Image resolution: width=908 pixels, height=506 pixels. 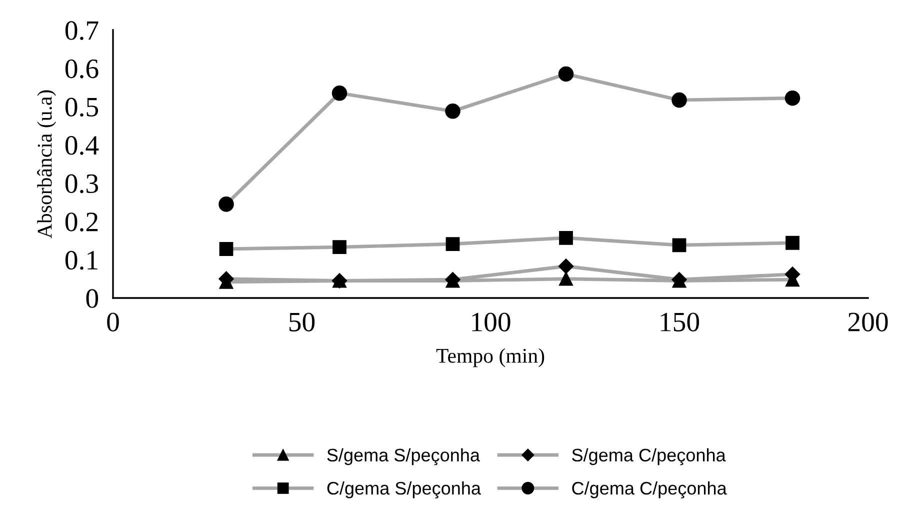 I want to click on y-tick-label: 0, so click(x=92, y=298).